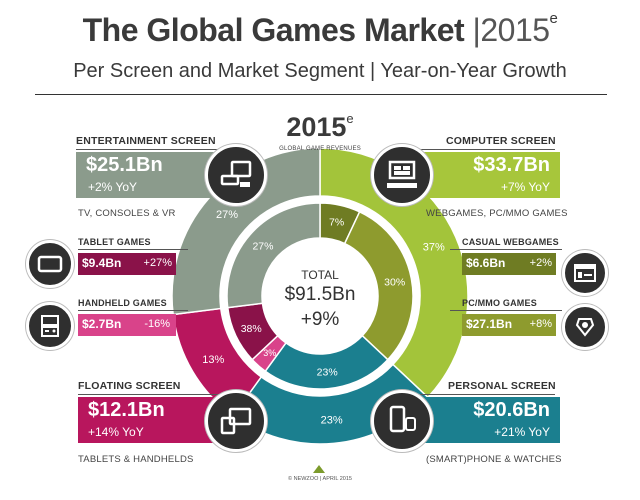 This screenshot has width=640, height=500. What do you see at coordinates (506, 310) in the screenshot?
I see `pcmmo-underline` at bounding box center [506, 310].